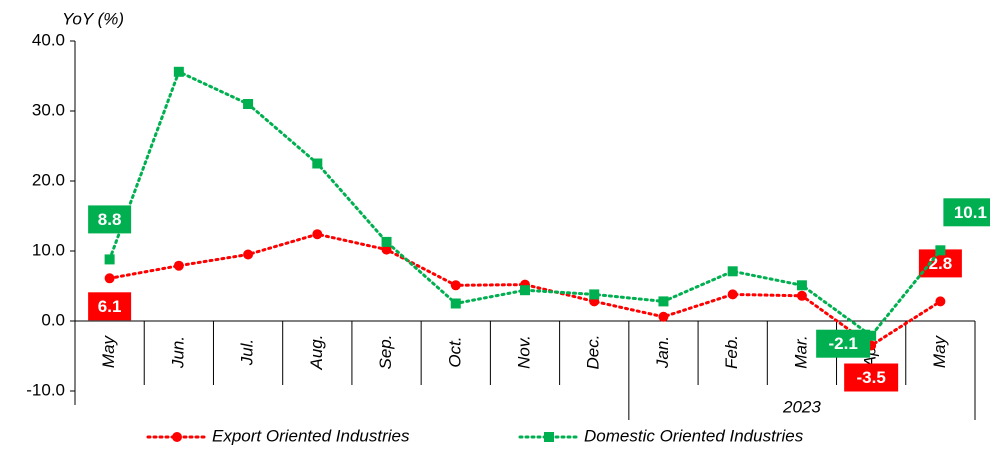 The image size is (990, 452). Describe the element at coordinates (48, 179) in the screenshot. I see `y-tick-label: 20.0` at that location.